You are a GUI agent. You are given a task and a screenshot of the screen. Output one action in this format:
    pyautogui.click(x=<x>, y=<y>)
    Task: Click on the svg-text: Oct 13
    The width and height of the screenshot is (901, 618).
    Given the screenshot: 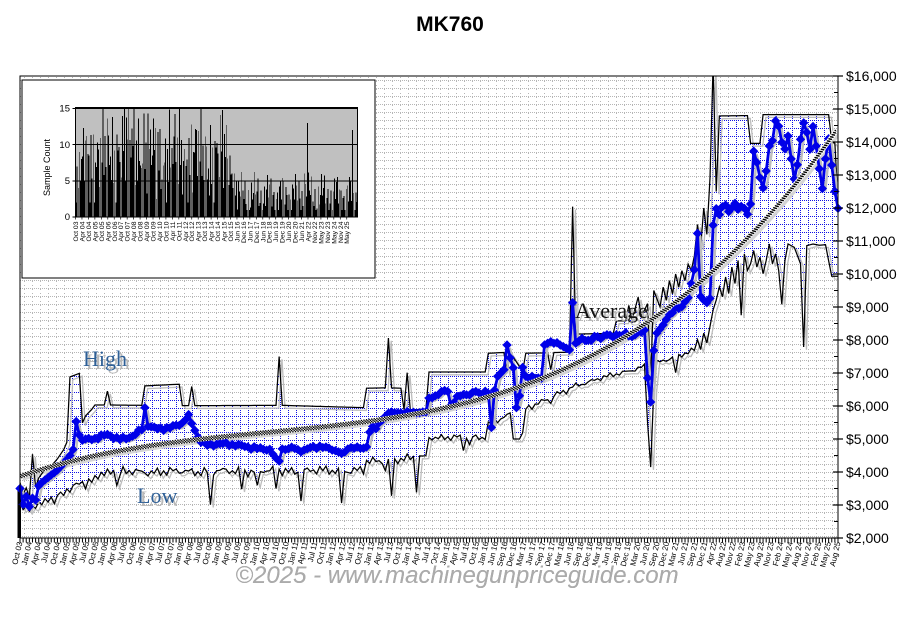 What is the action you would take?
    pyautogui.click(x=205, y=231)
    